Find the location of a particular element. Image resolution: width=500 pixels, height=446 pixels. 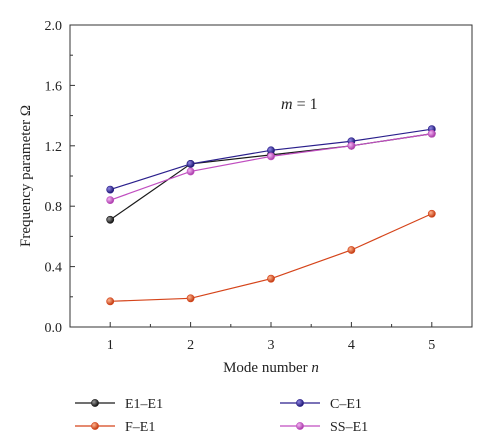

legend-label: SS–E1 is located at coordinates (349, 427).